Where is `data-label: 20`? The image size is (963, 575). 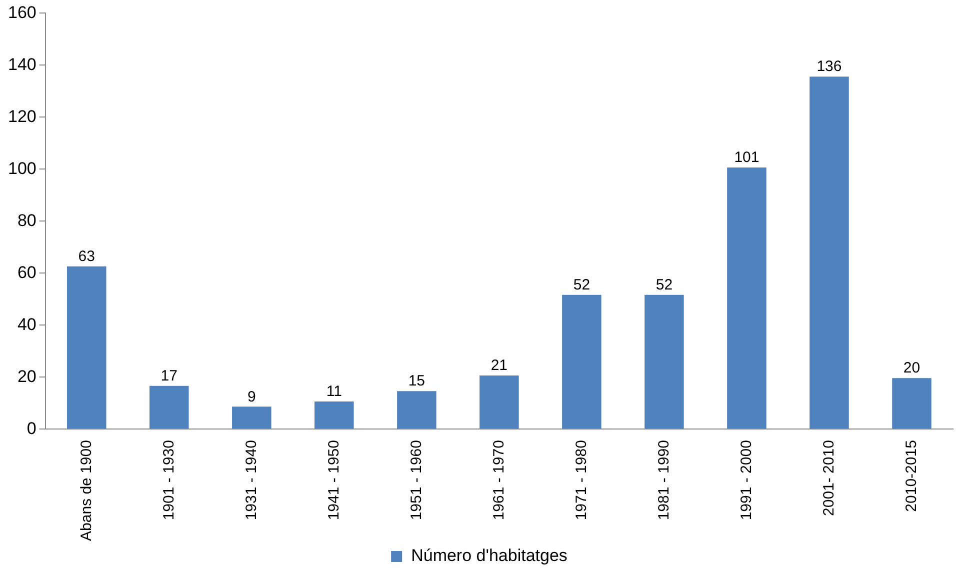
data-label: 20 is located at coordinates (911, 368).